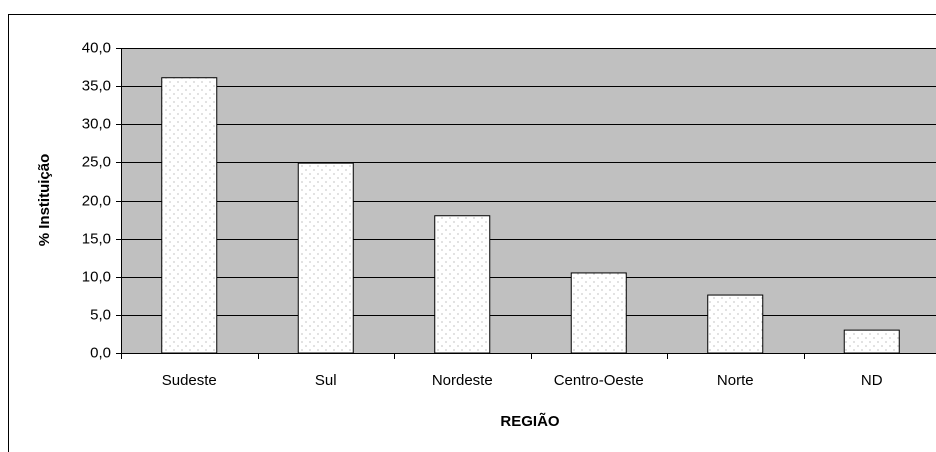 Image resolution: width=936 pixels, height=452 pixels. I want to click on x-axis-title: REGIÃO, so click(530, 421).